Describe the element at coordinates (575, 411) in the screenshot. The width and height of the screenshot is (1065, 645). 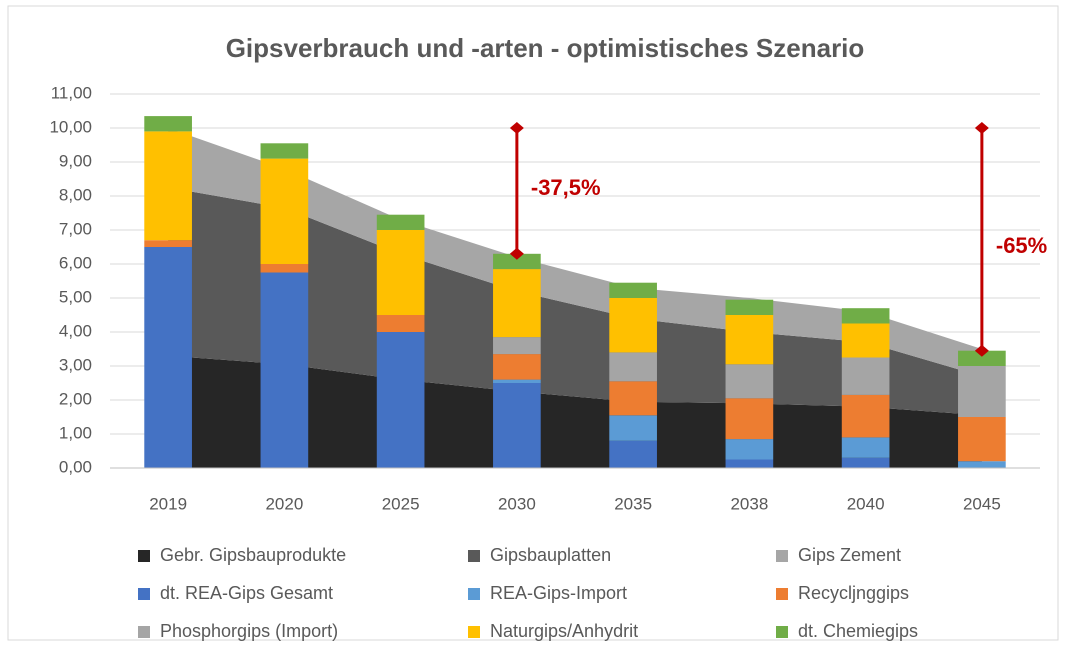
I see `area` at that location.